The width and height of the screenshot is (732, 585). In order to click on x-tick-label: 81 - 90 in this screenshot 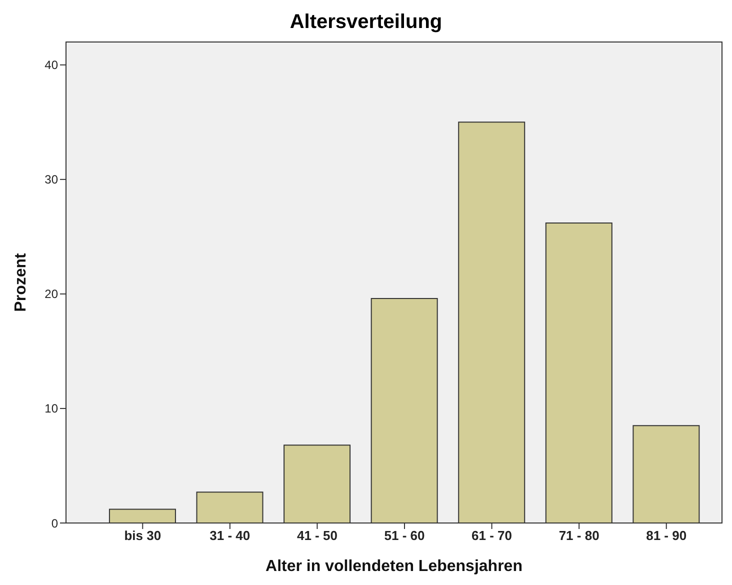, I will do `click(666, 536)`.